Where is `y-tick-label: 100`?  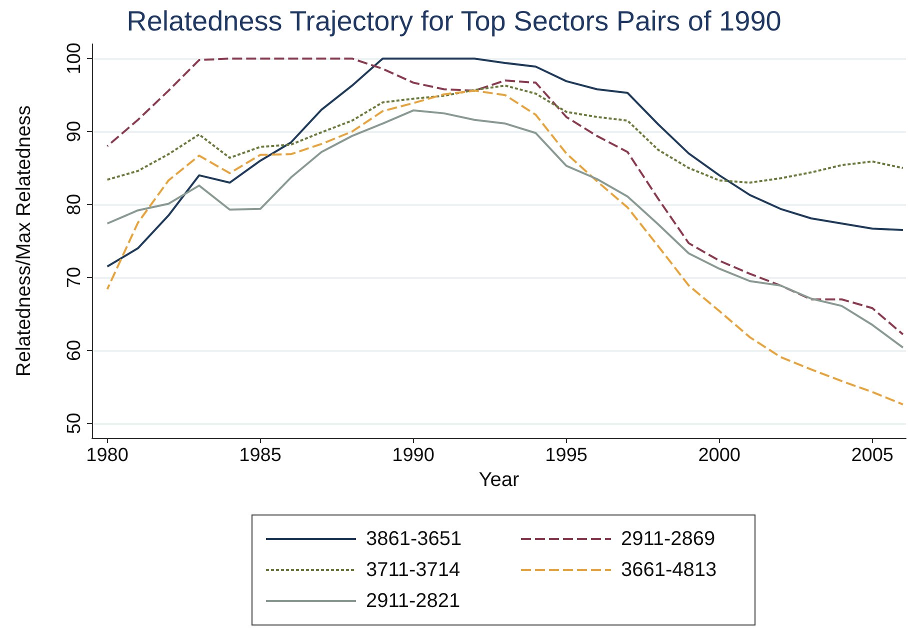 y-tick-label: 100 is located at coordinates (74, 58).